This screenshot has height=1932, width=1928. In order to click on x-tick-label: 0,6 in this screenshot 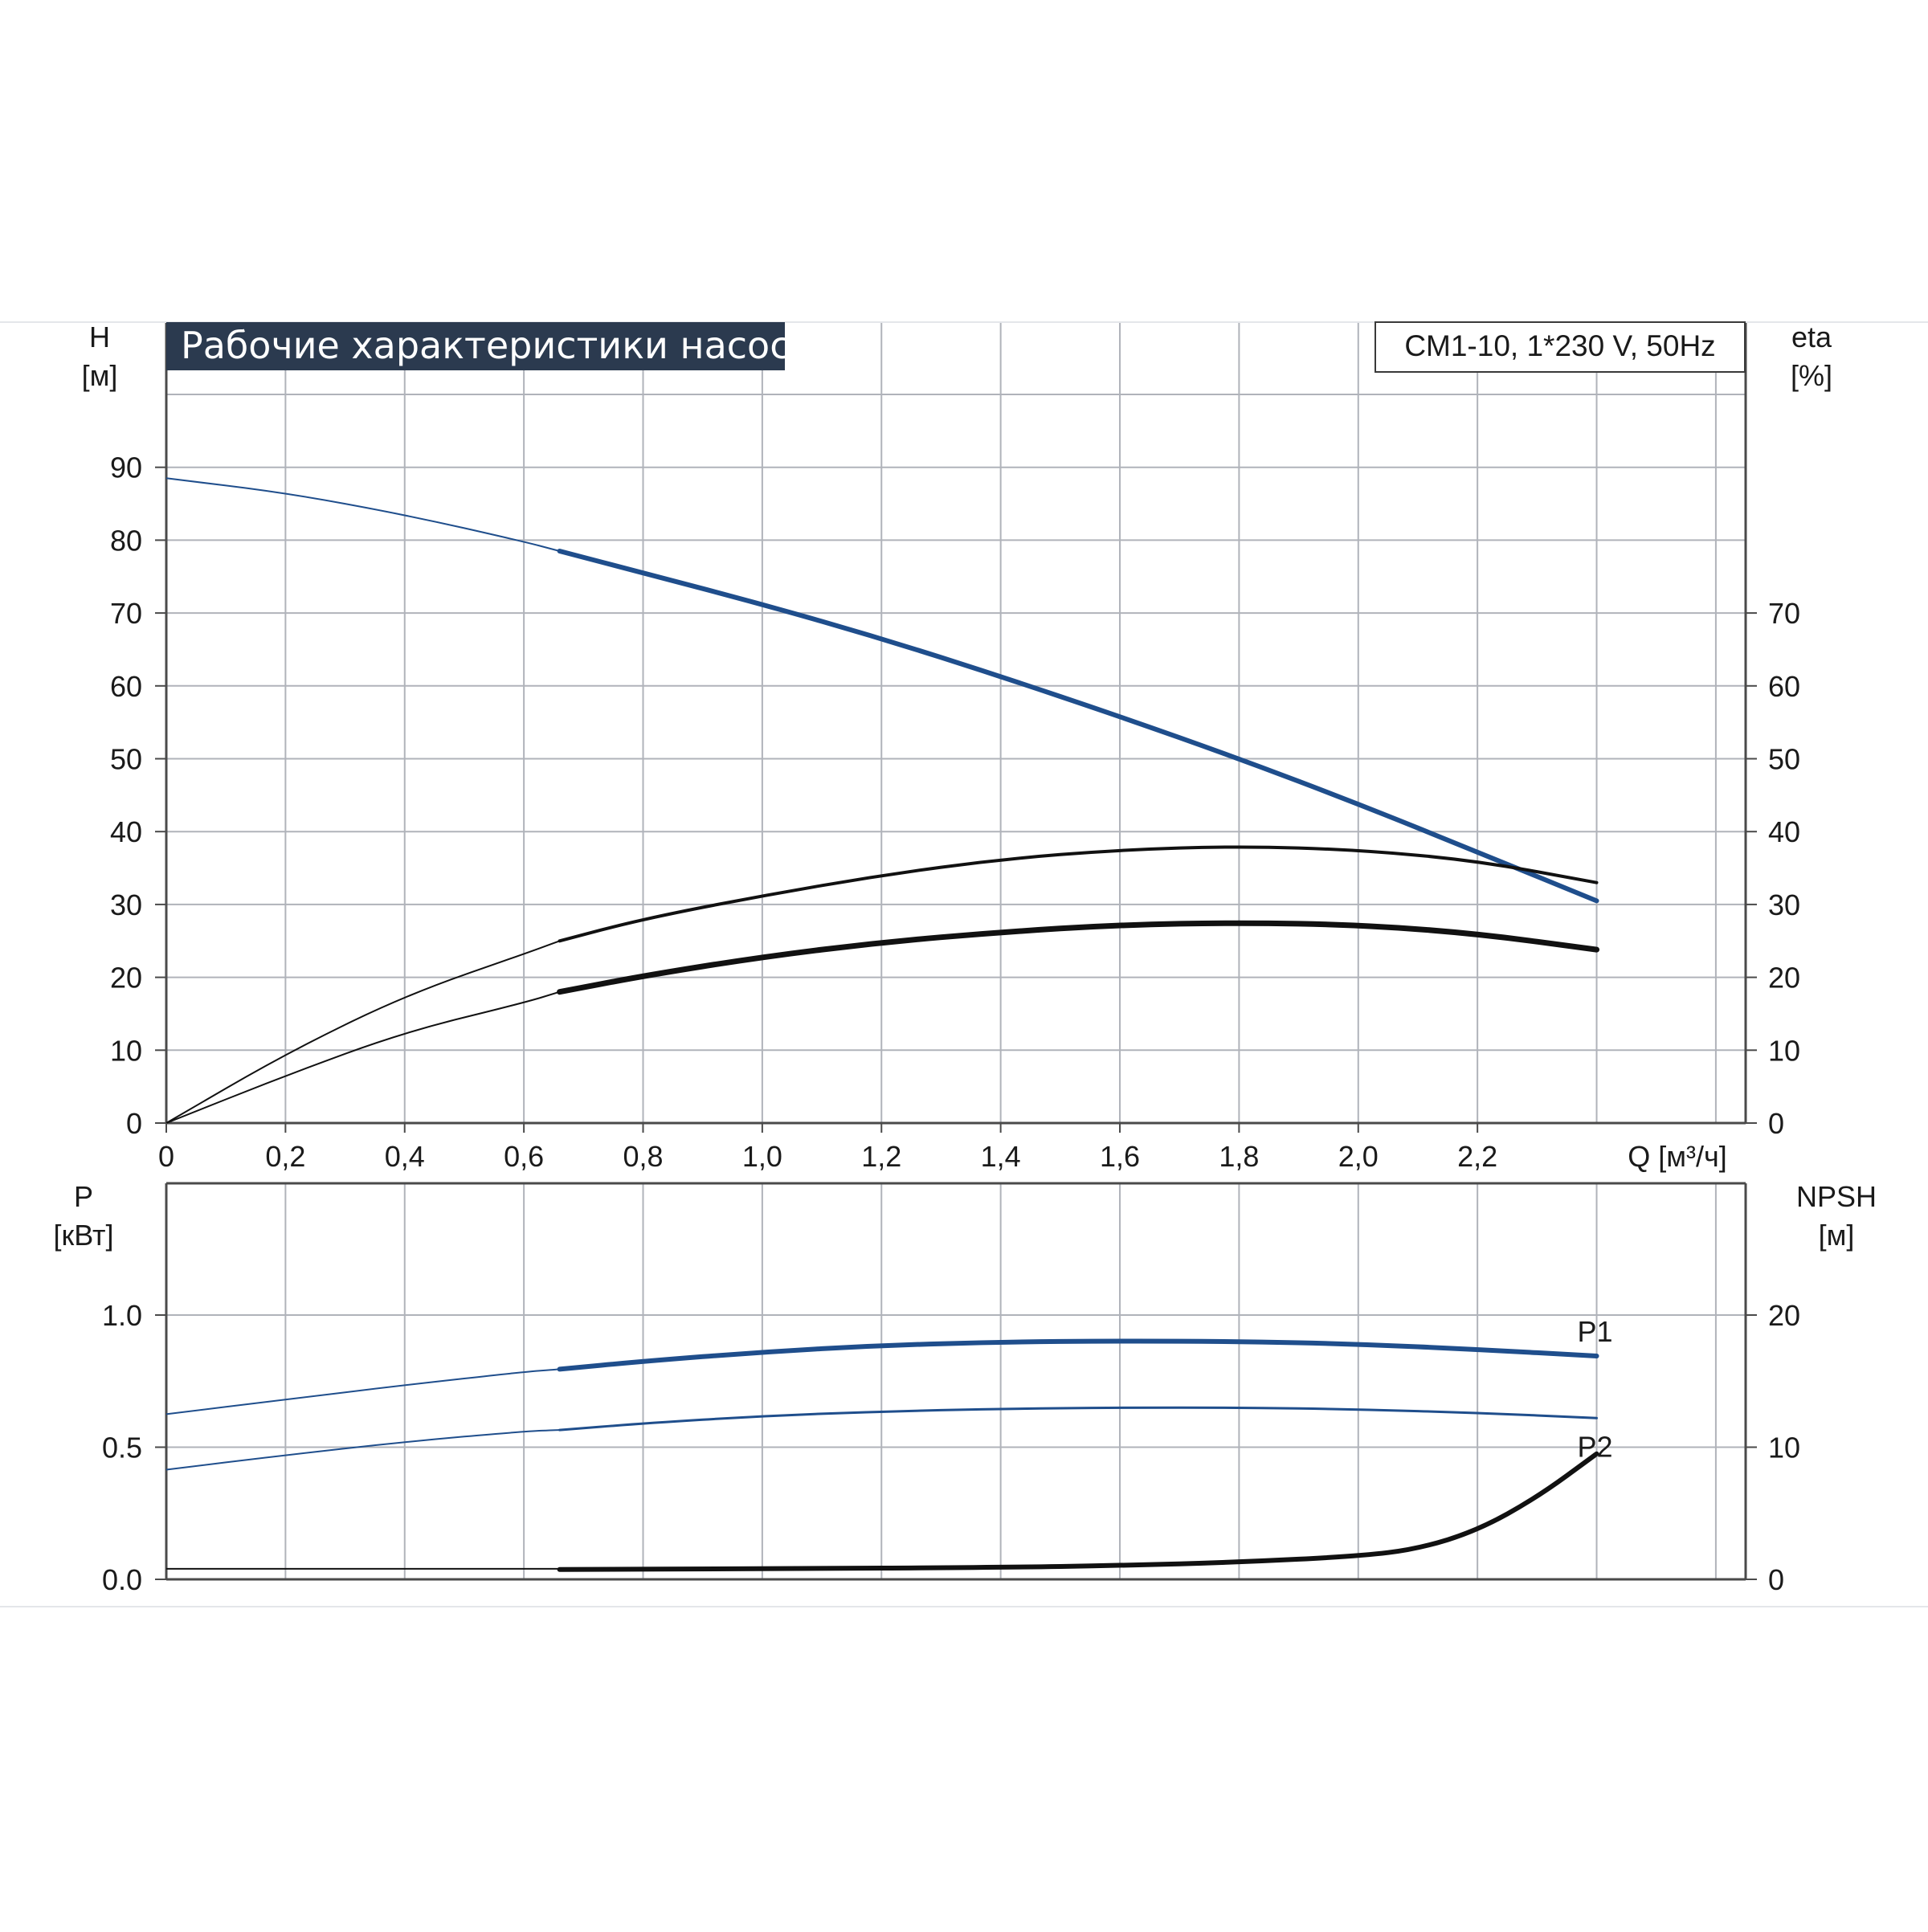, I will do `click(524, 1156)`.